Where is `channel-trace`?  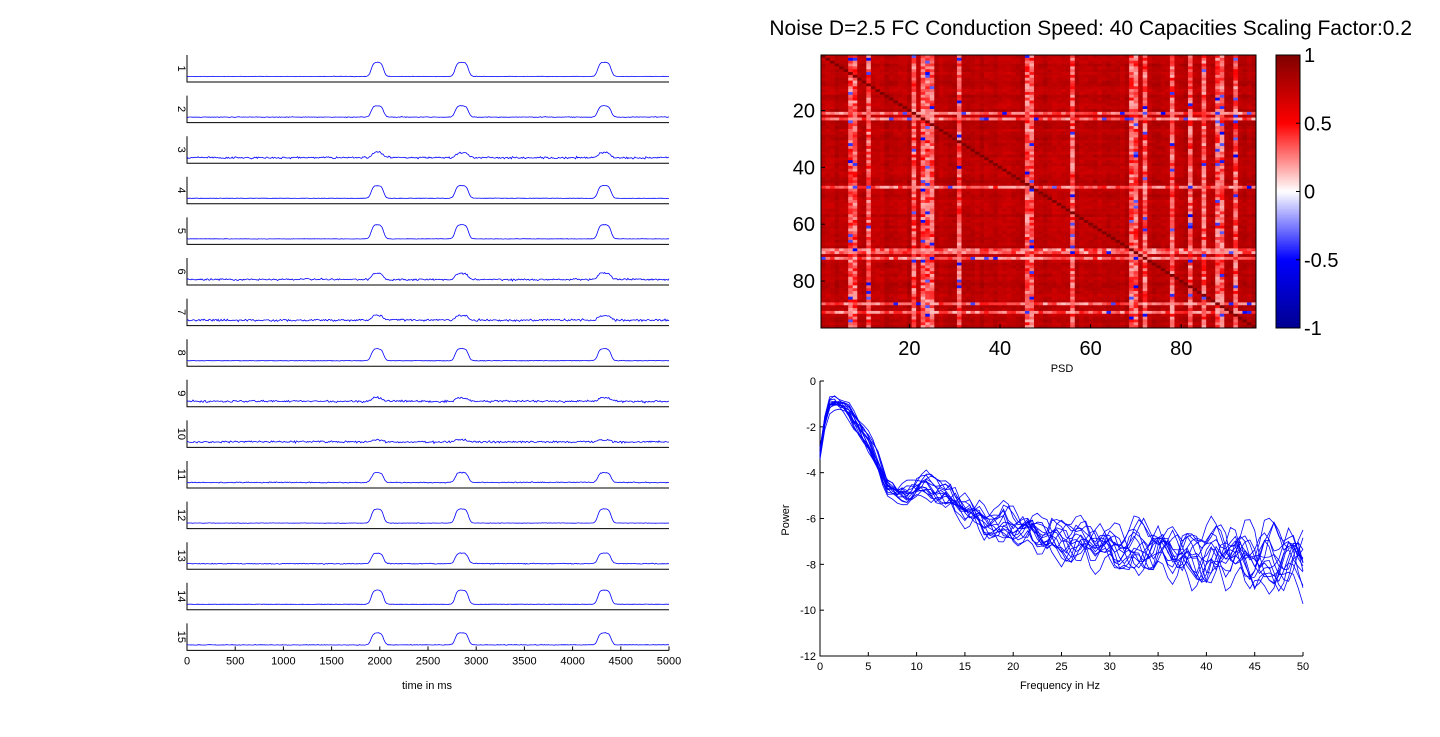
channel-trace is located at coordinates (428, 477).